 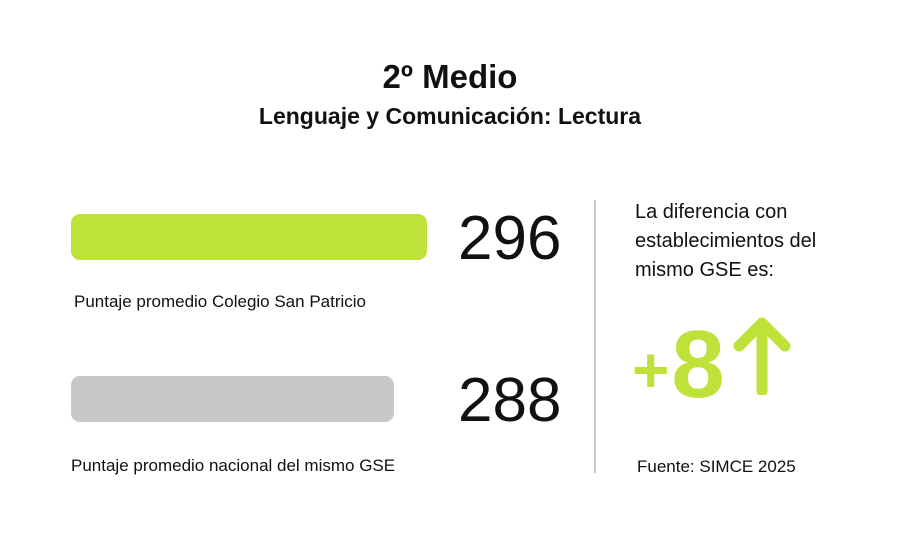 What do you see at coordinates (450, 116) in the screenshot?
I see `chart-subtitle: Lenguaje y Comunicación: Lectura` at bounding box center [450, 116].